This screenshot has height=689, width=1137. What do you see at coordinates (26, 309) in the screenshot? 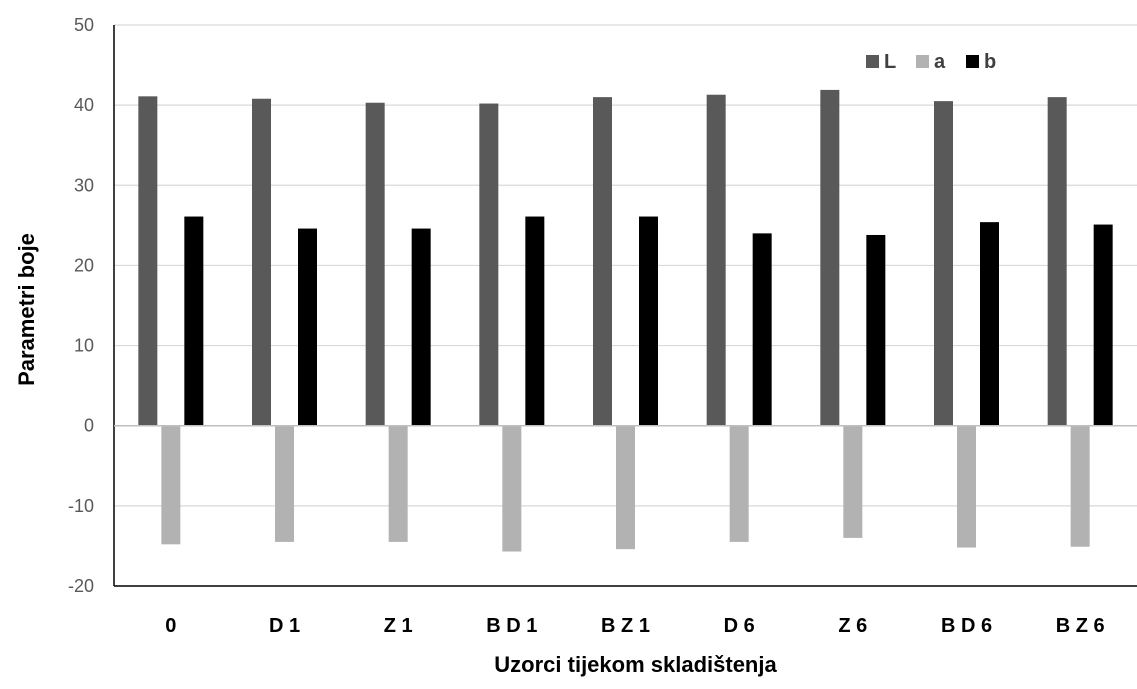
I see `y-axis-title: Parametri boje` at bounding box center [26, 309].